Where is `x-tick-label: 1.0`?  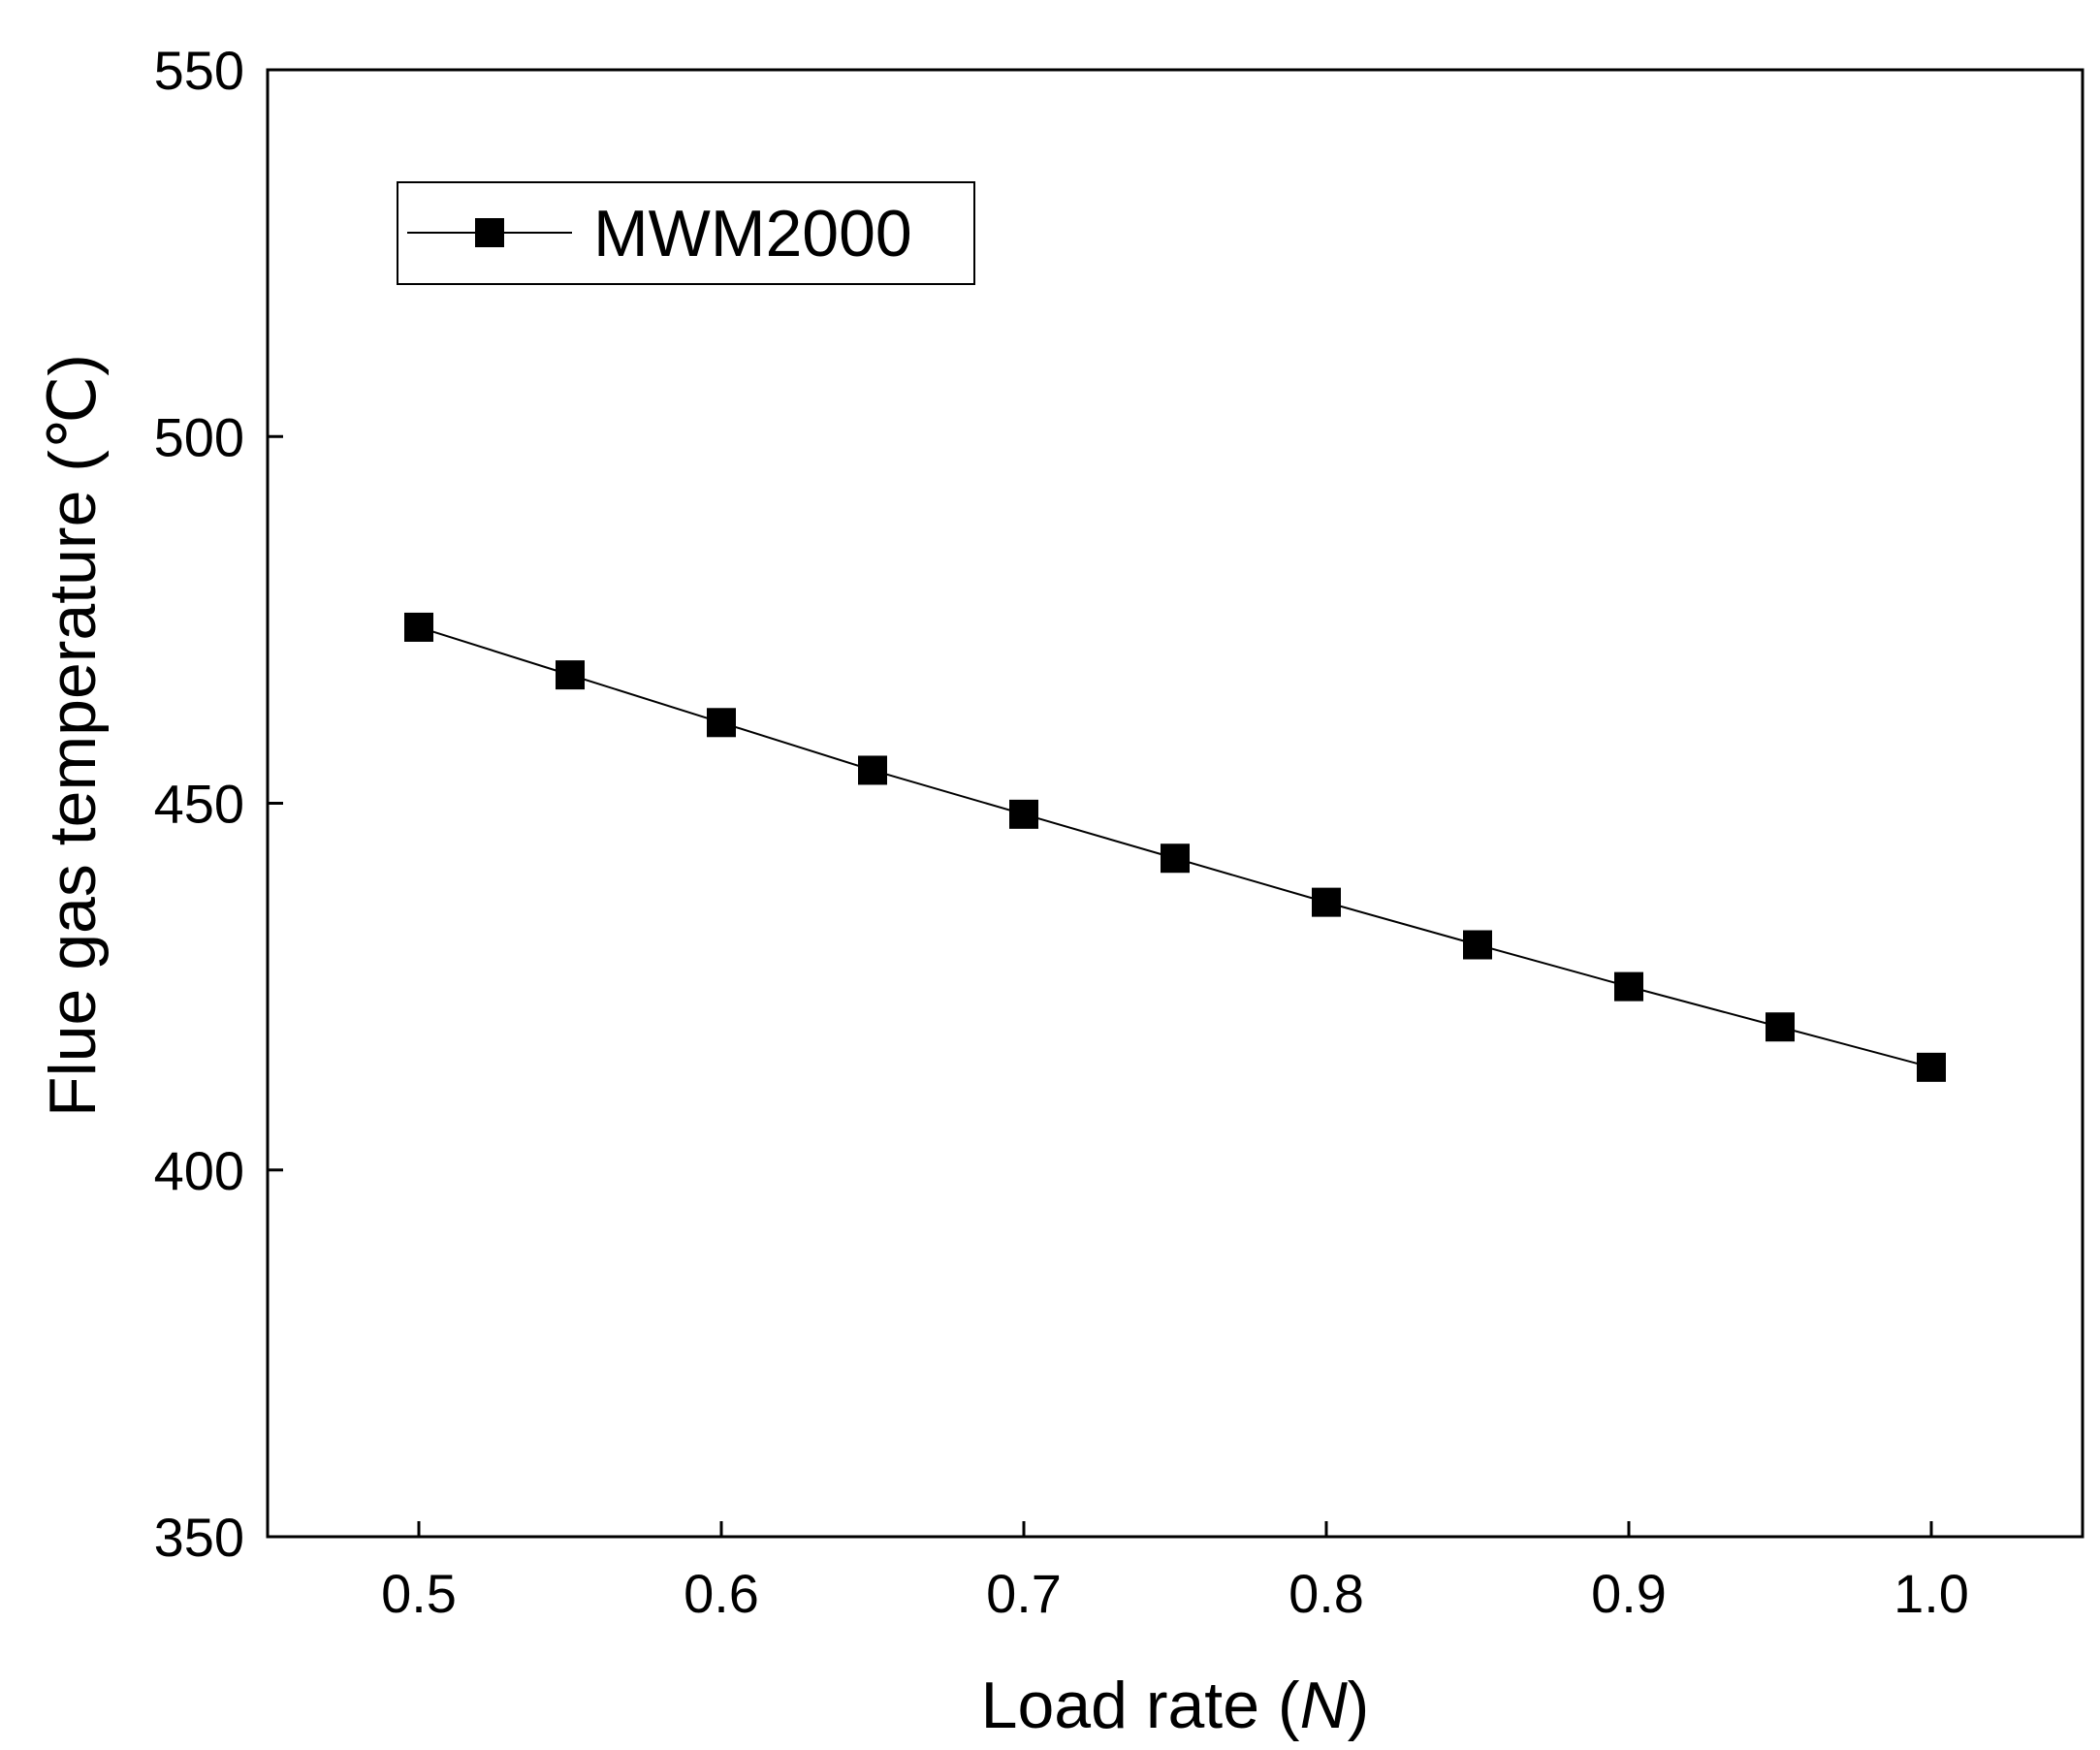 x-tick-label: 1.0 is located at coordinates (1931, 1593).